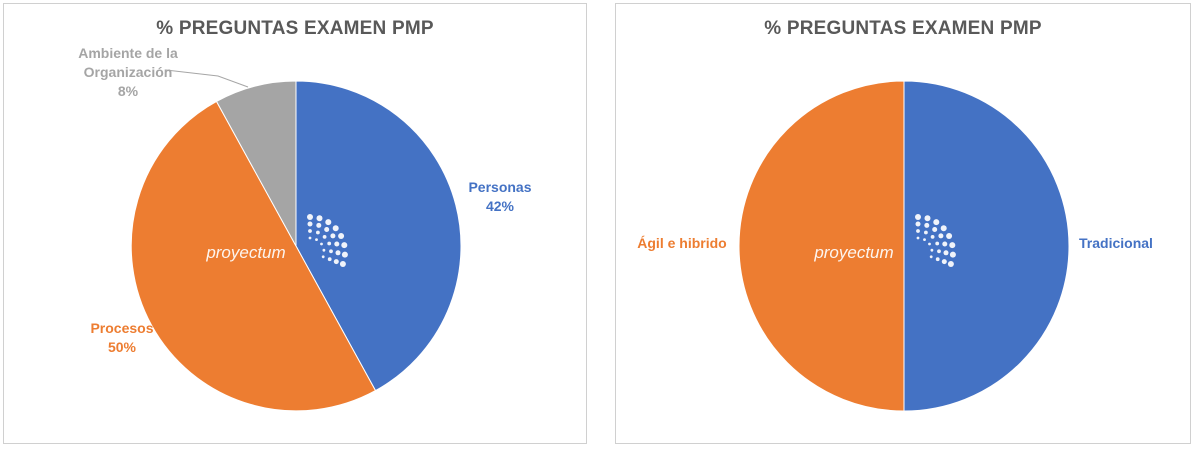 This screenshot has width=1194, height=450. I want to click on pie-slice-personas, so click(378, 236).